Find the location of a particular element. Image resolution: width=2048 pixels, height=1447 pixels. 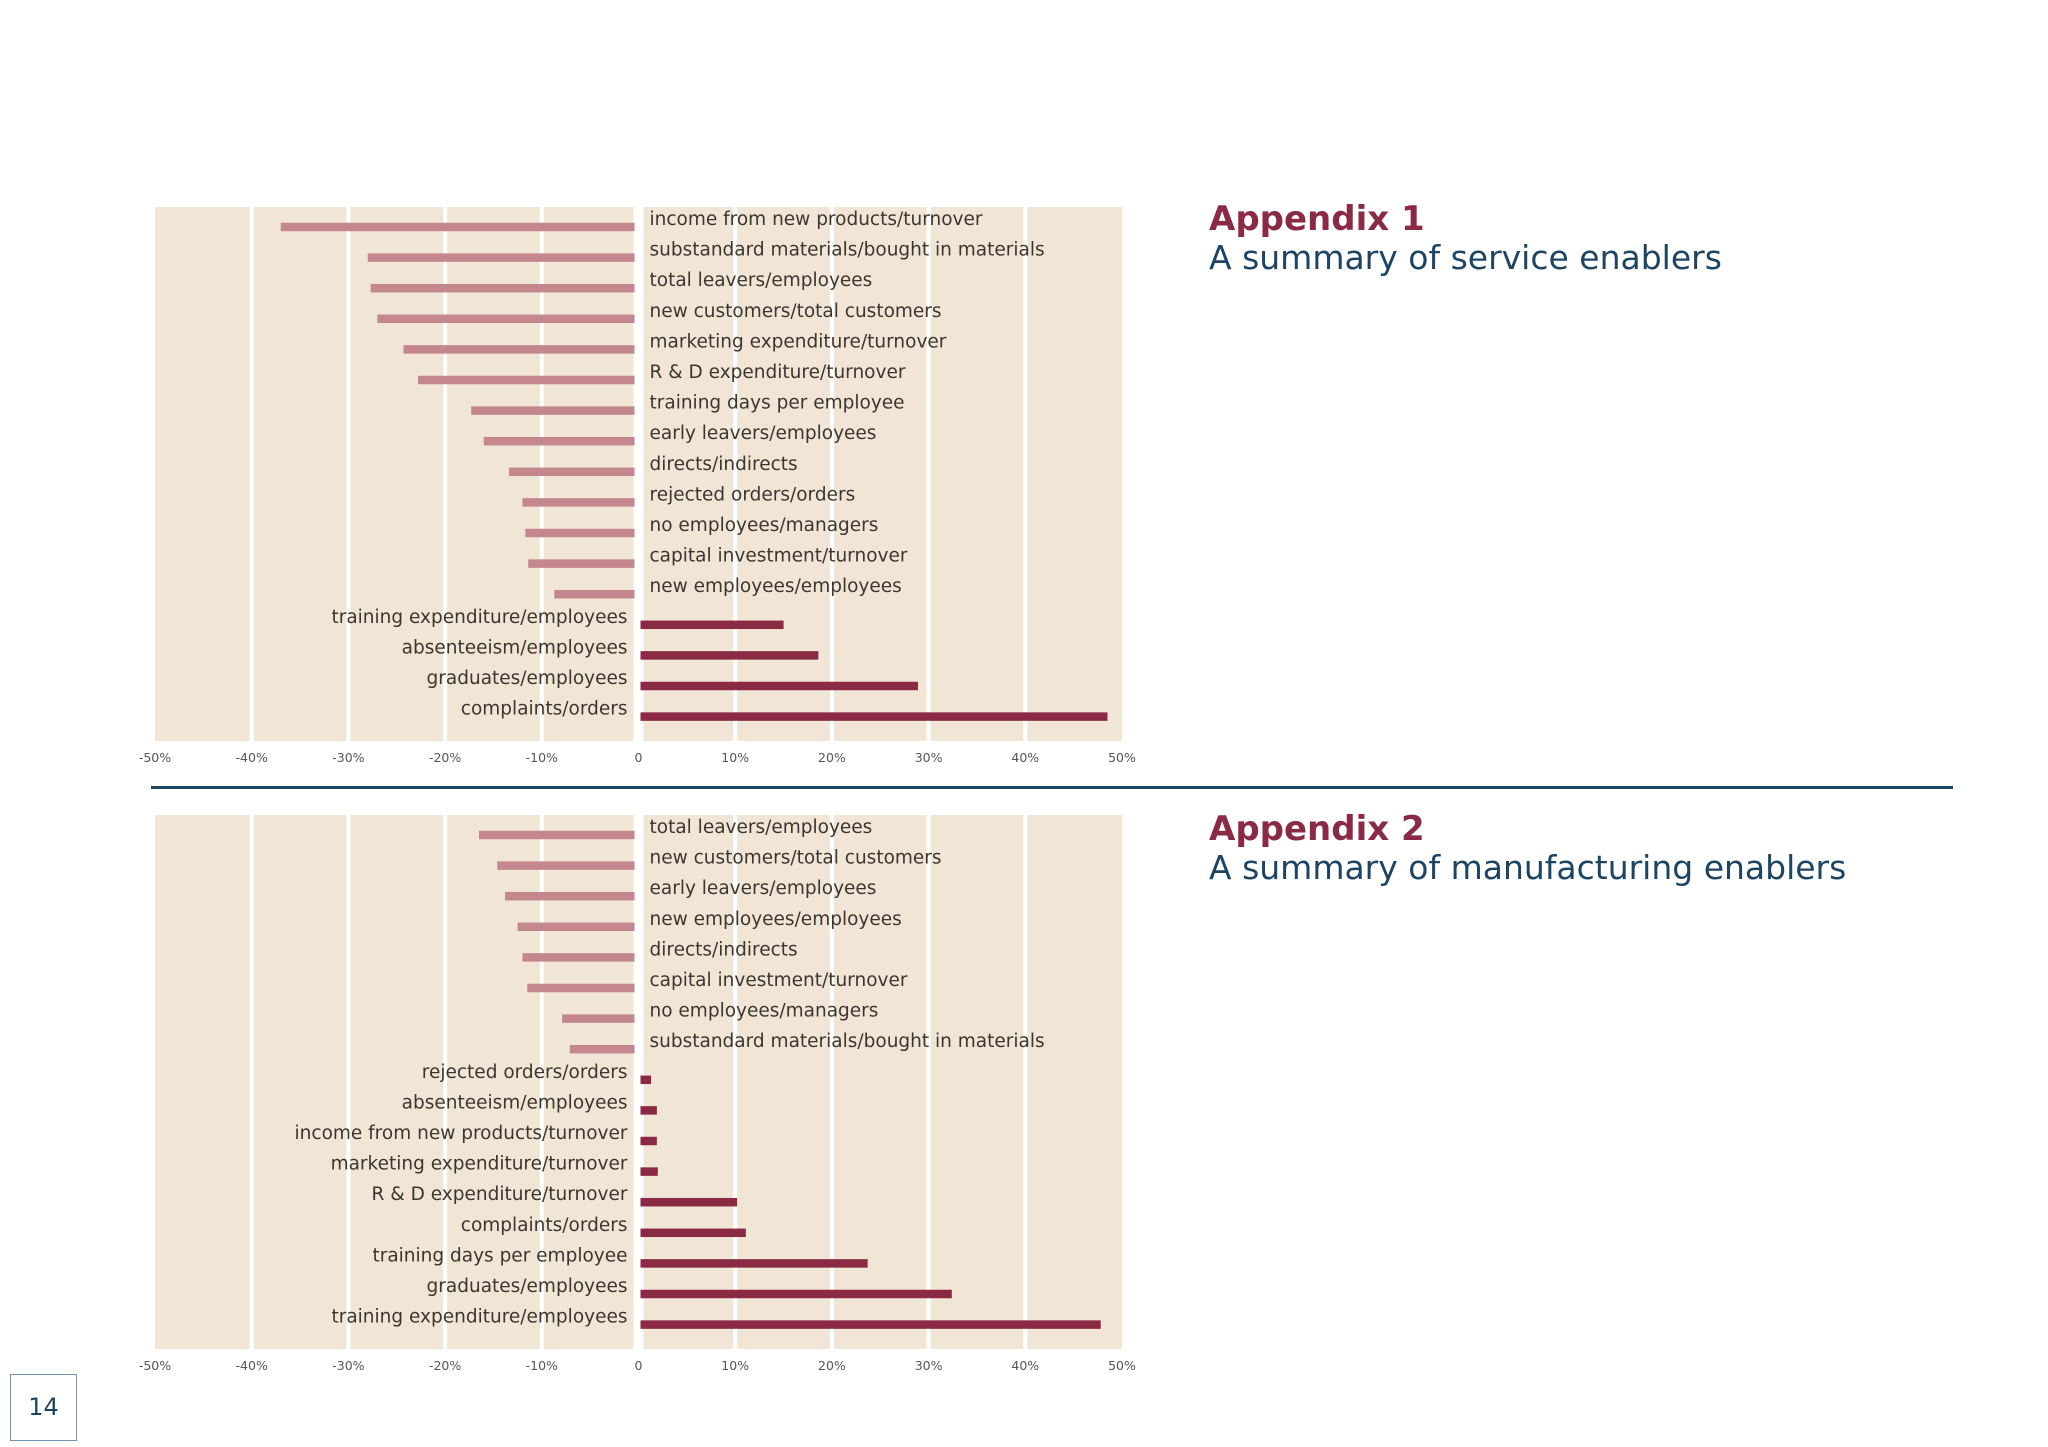

manufacturing-category-label: marketing expenditure/turnover is located at coordinates (479, 1164).